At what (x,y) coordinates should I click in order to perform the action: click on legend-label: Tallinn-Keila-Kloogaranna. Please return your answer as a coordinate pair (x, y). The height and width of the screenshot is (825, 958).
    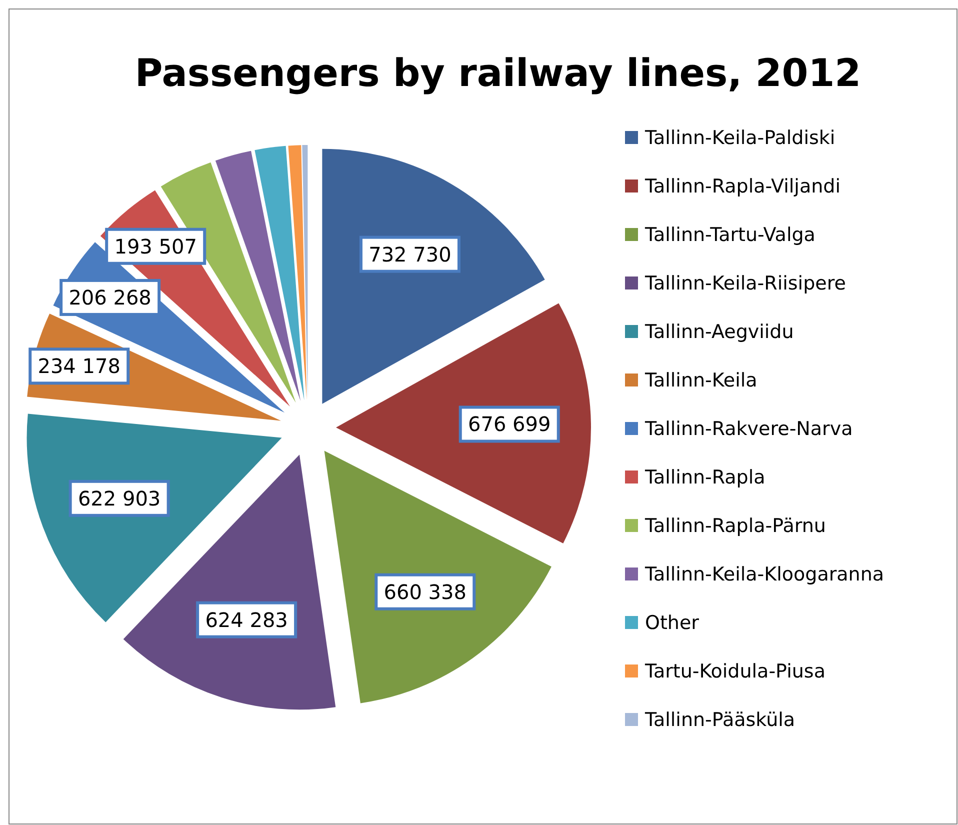
    Looking at the image, I should click on (764, 575).